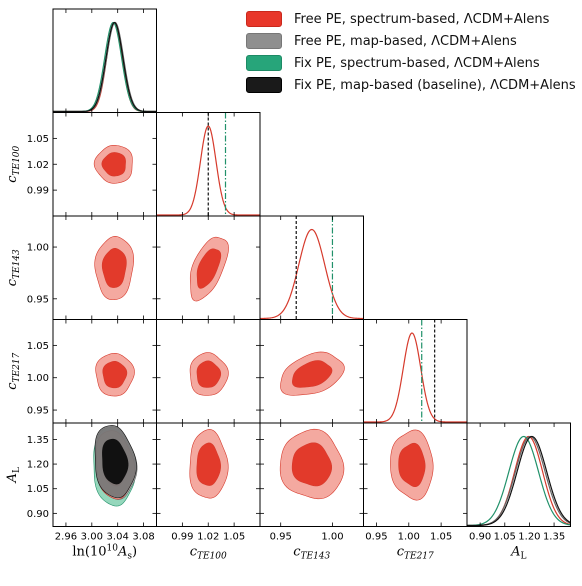 This screenshot has height=586, width=582. I want to click on x-tick-label-2-1: 1.00, so click(332, 537).